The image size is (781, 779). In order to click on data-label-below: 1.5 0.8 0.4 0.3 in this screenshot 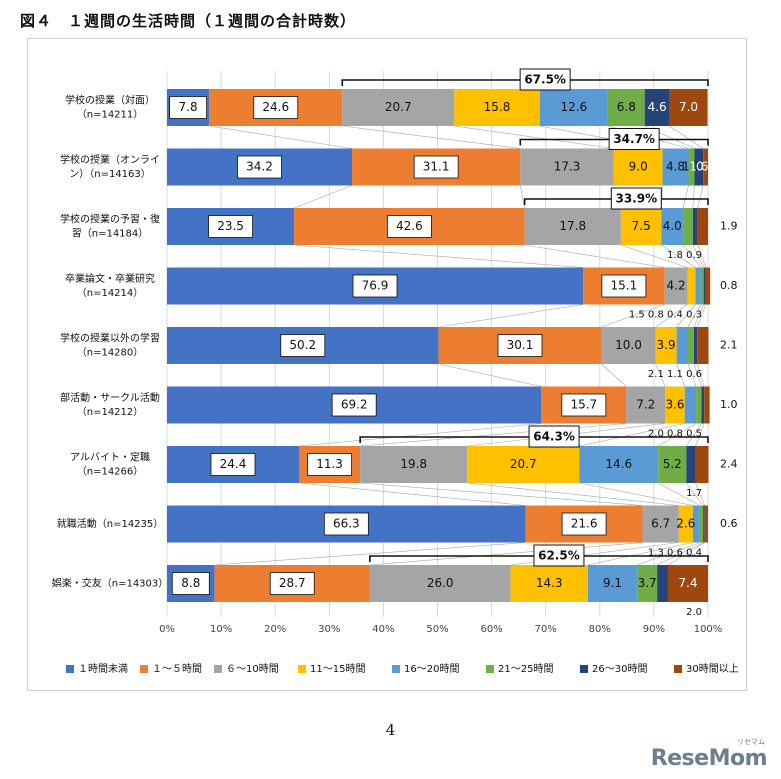, I will do `click(665, 315)`.